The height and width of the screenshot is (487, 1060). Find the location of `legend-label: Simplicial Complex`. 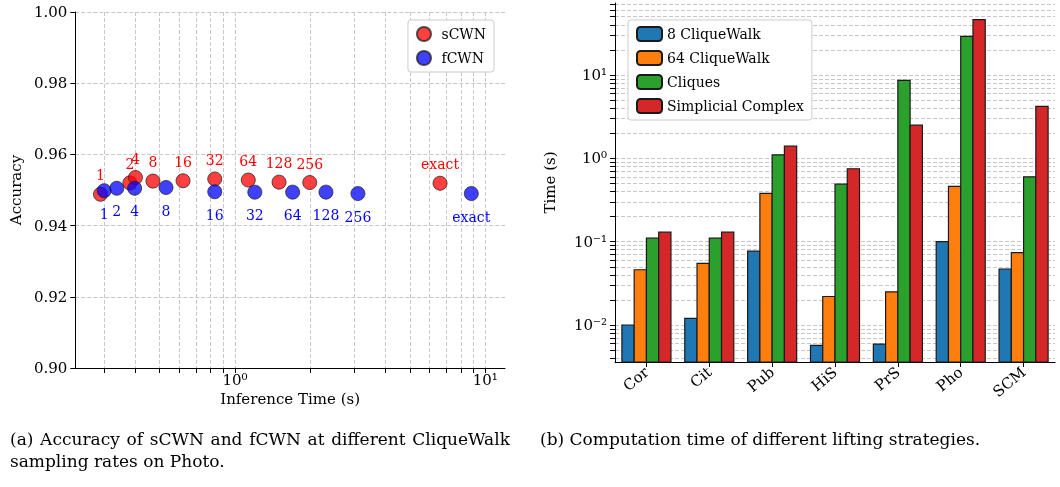

legend-label: Simplicial Complex is located at coordinates (735, 106).